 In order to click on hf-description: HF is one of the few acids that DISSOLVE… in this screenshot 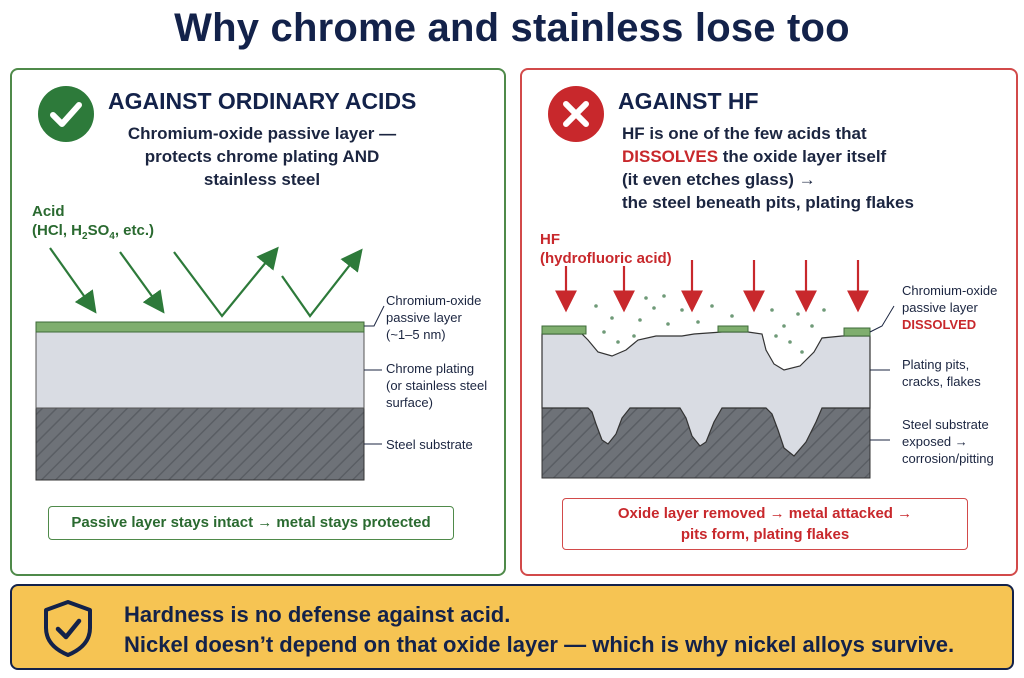, I will do `click(768, 168)`.